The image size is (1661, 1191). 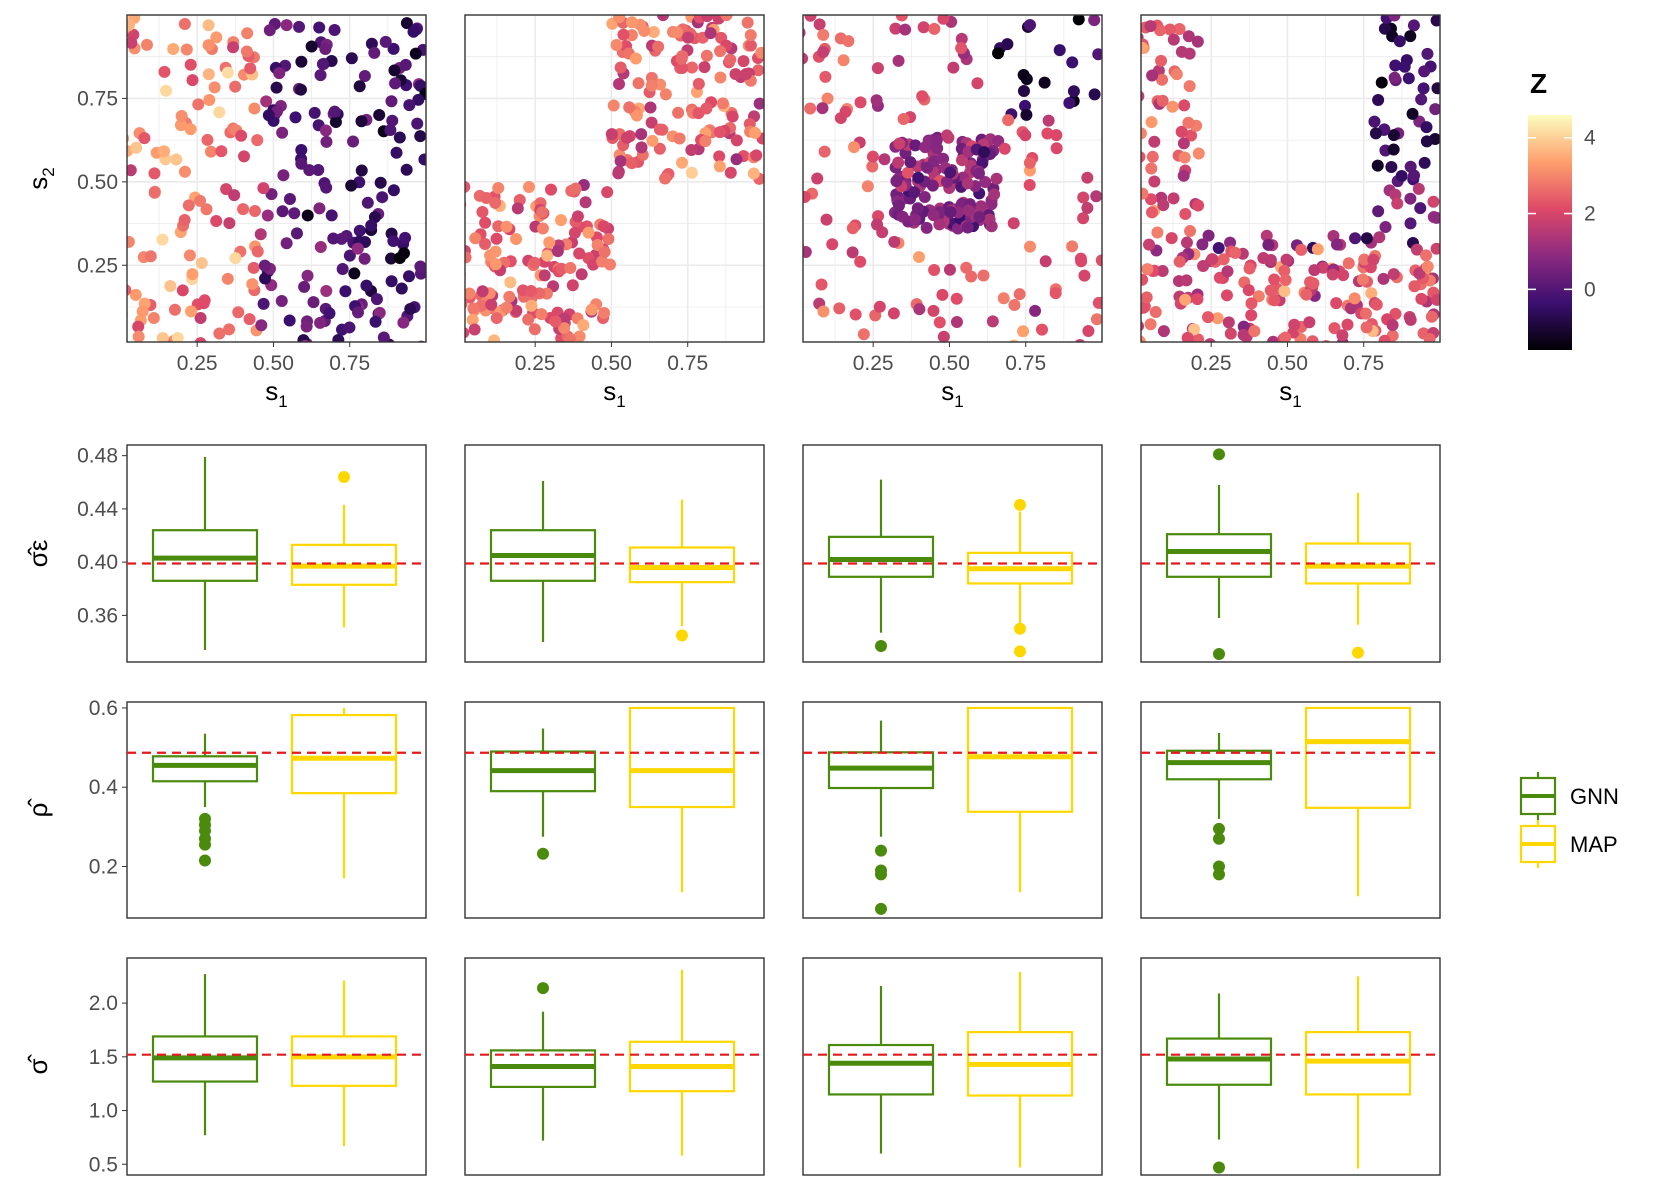 What do you see at coordinates (40, 178) in the screenshot?
I see `y-axis-title: s2` at bounding box center [40, 178].